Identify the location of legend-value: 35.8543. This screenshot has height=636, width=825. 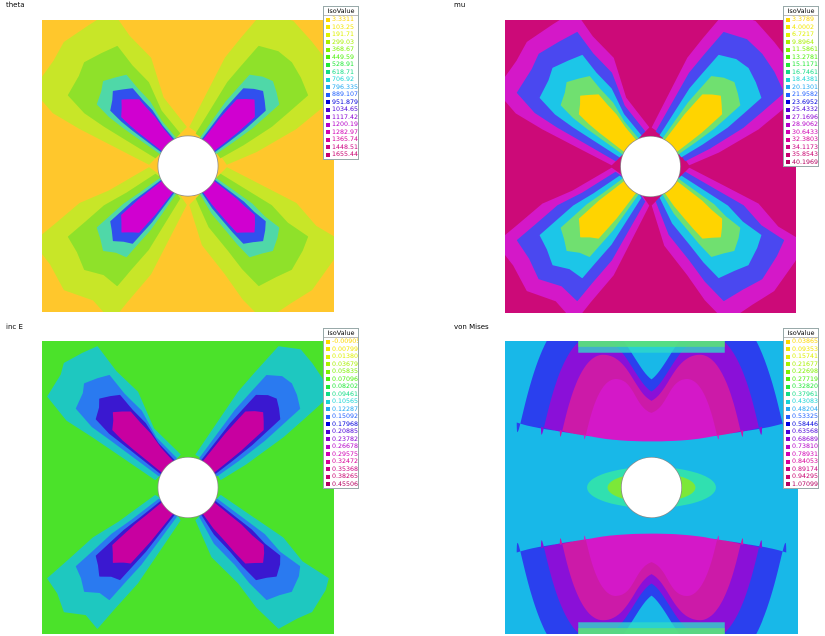
(805, 154).